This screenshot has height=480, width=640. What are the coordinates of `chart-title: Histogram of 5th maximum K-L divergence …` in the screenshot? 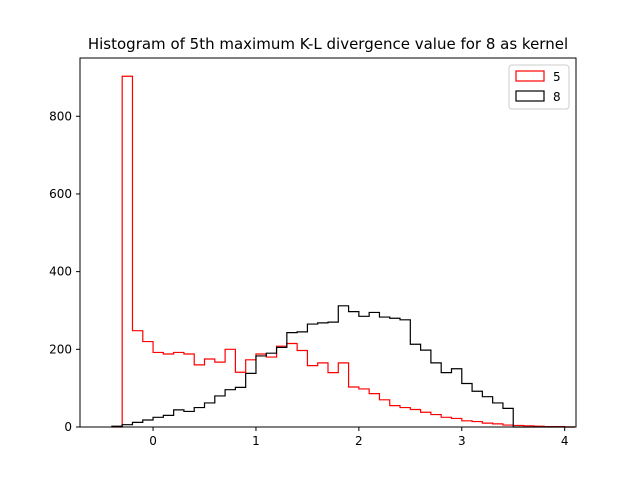 It's located at (328, 44).